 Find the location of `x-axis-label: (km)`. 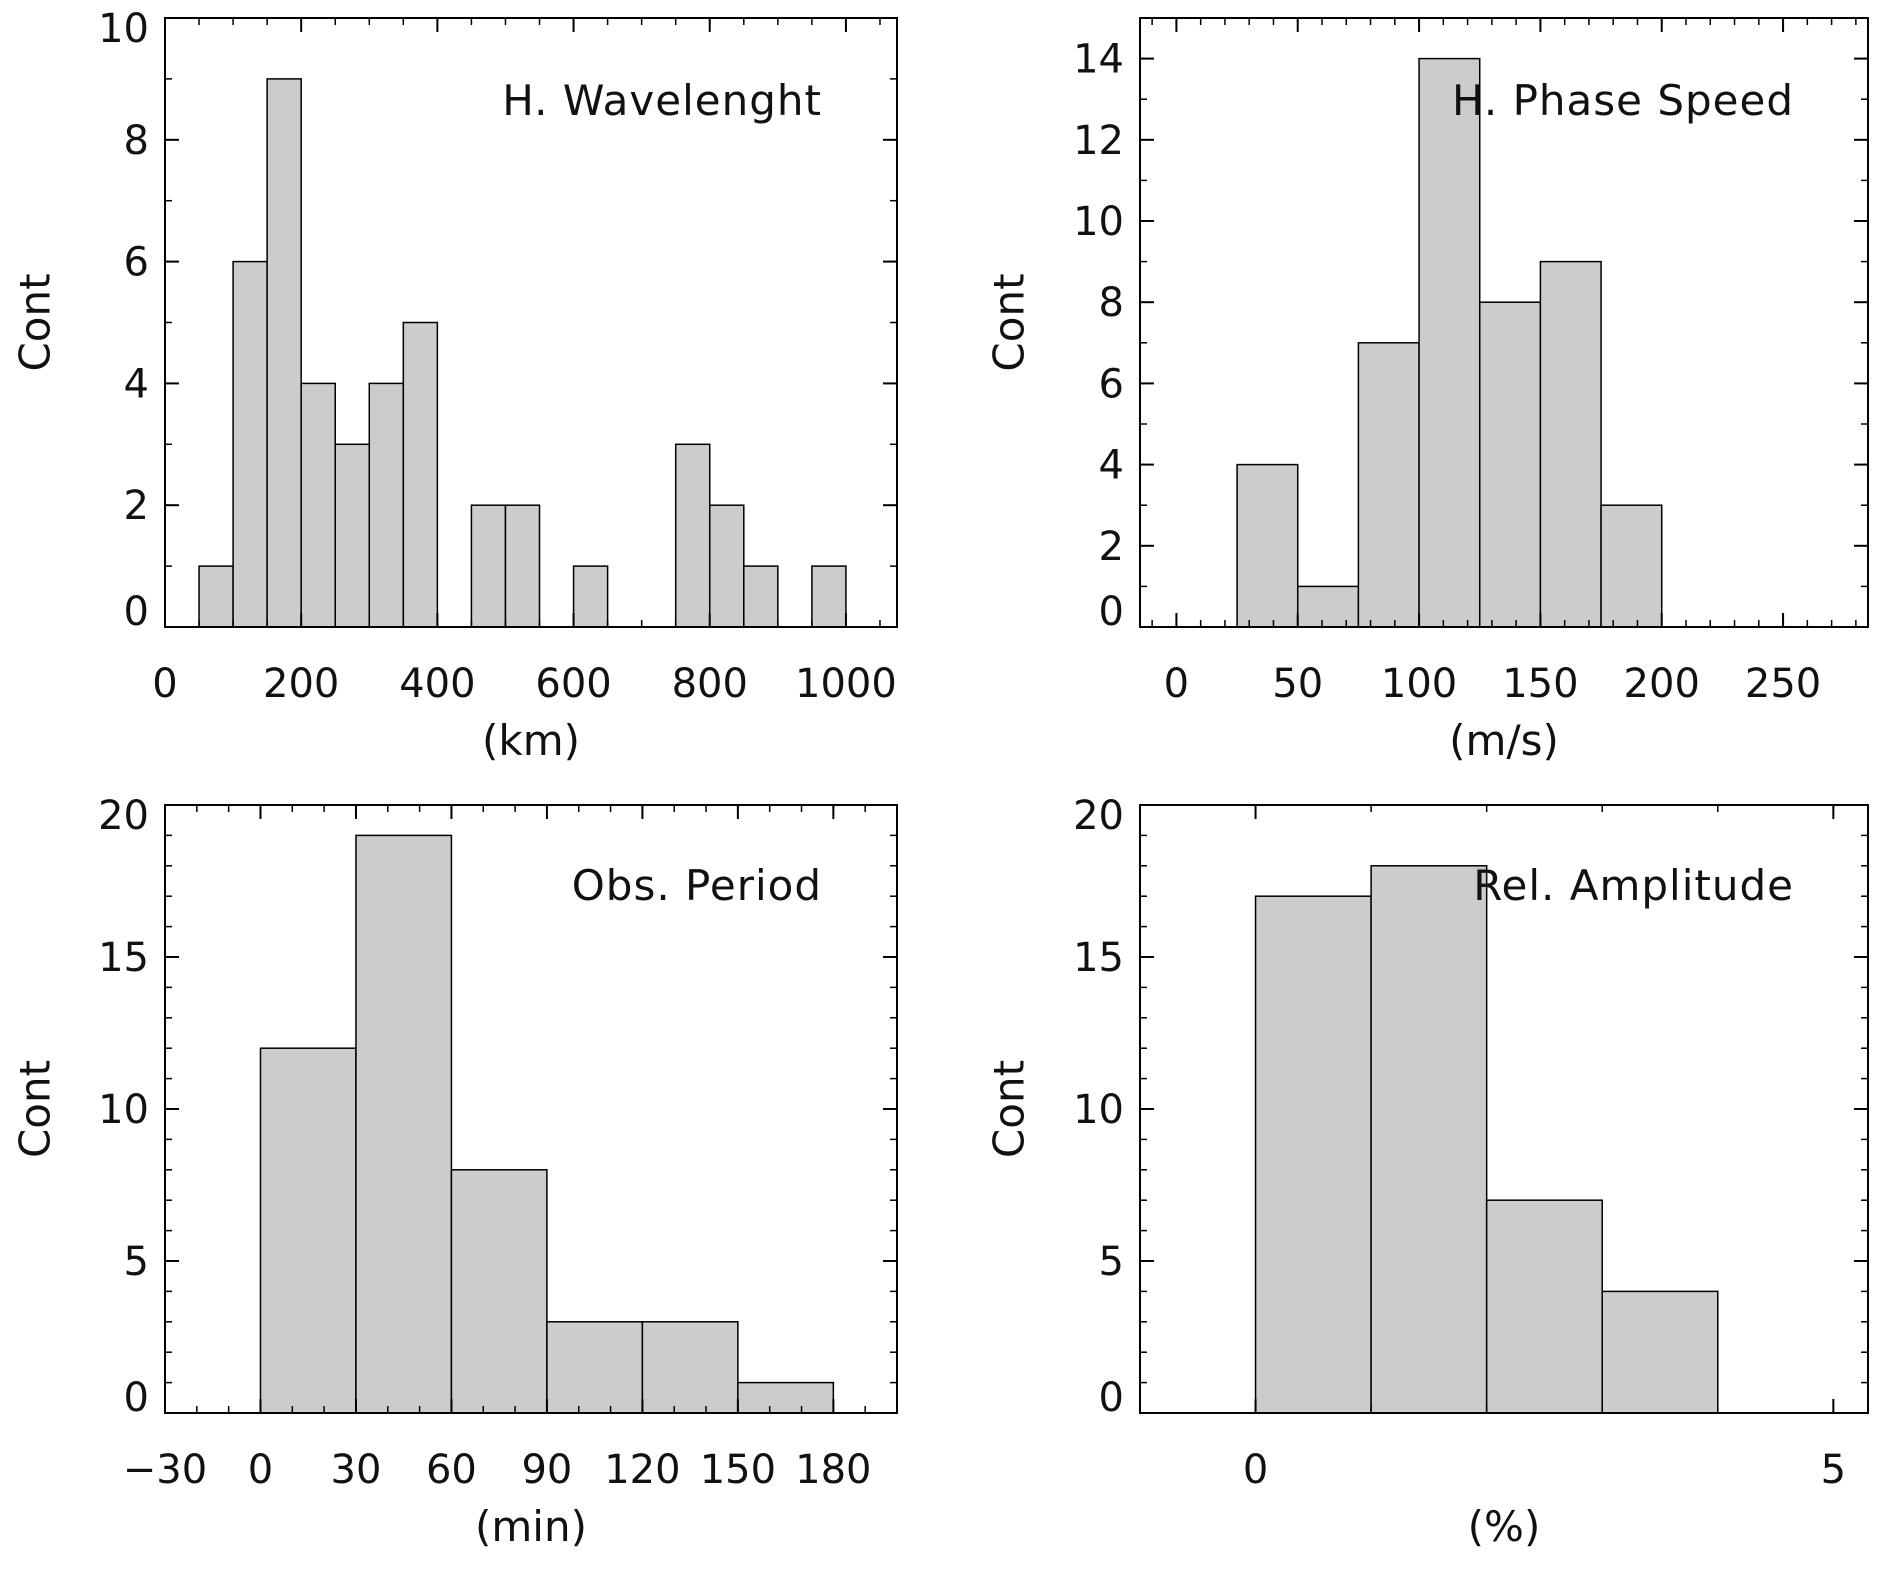

x-axis-label: (km) is located at coordinates (531, 740).